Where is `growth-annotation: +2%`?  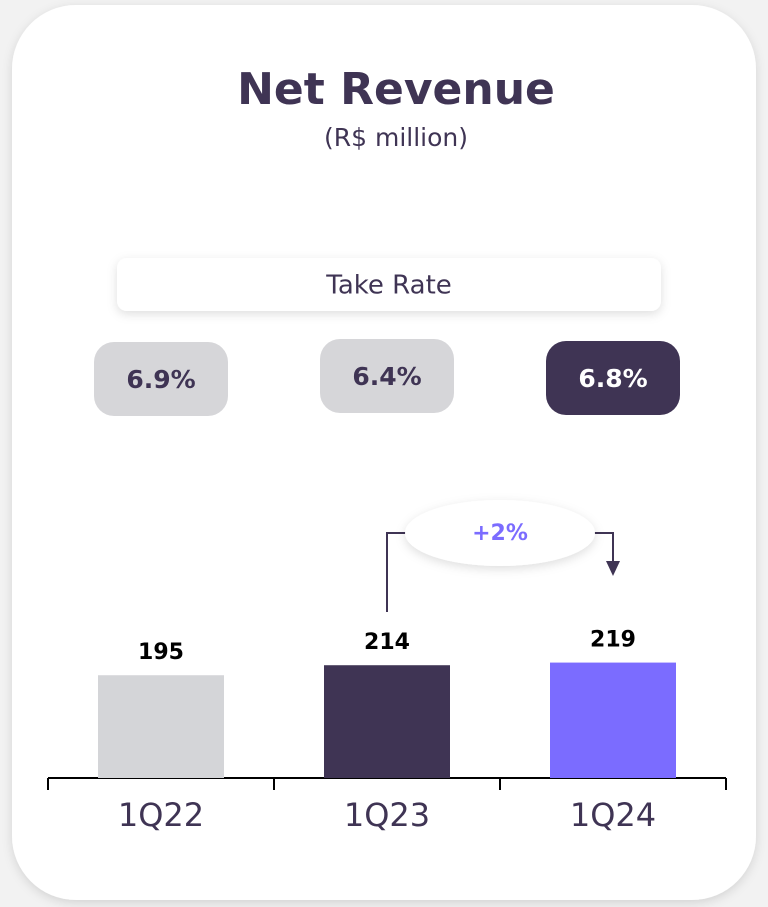 growth-annotation: +2% is located at coordinates (500, 533).